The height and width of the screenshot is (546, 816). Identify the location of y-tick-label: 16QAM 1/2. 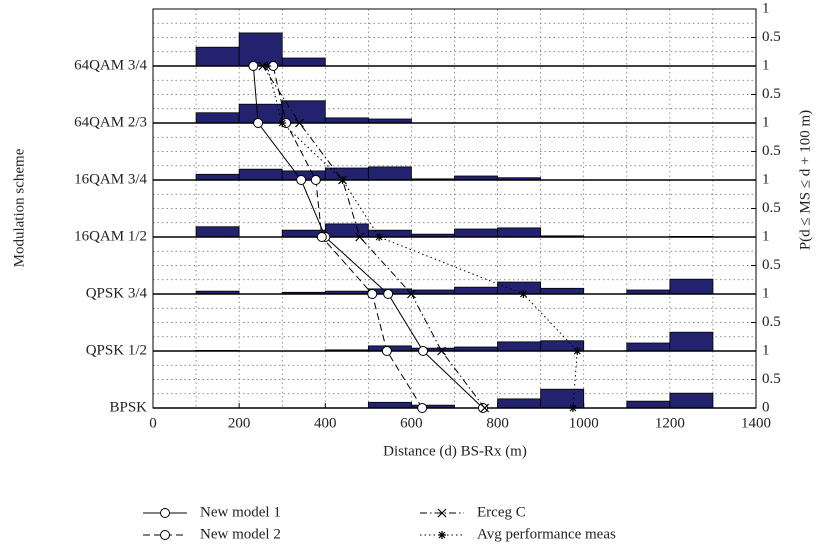
(110, 236).